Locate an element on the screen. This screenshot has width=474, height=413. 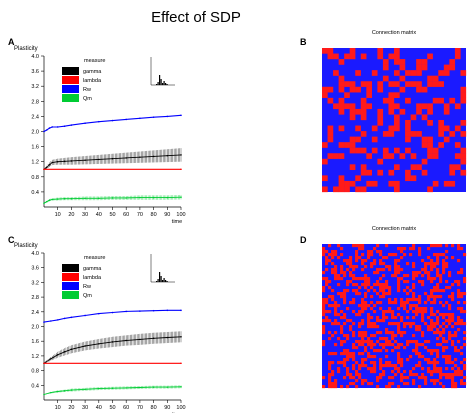
x-tick-label: 10 is located at coordinates (58, 408).